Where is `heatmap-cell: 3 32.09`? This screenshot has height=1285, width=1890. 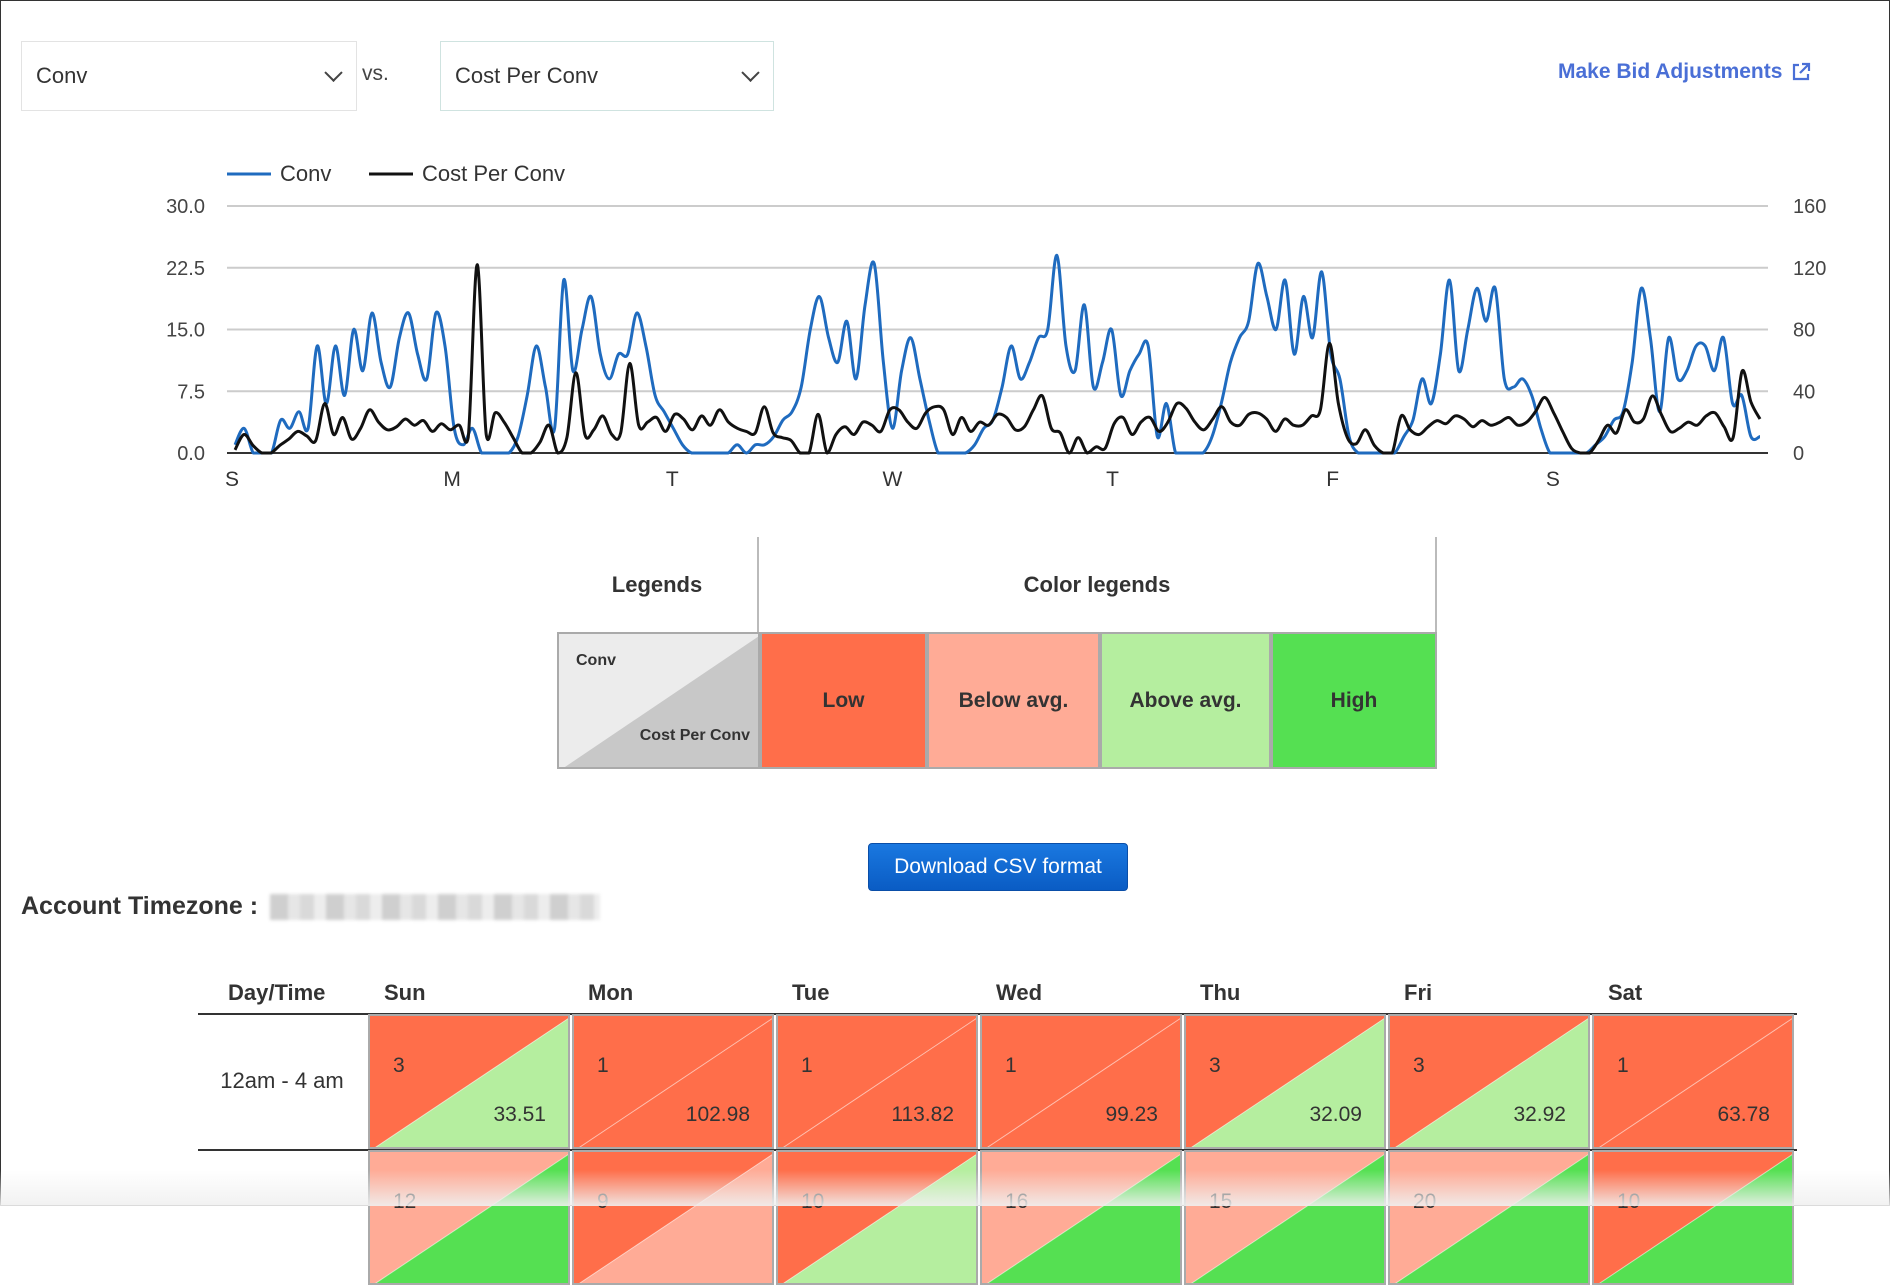
heatmap-cell: 3 32.09 is located at coordinates (1285, 1081).